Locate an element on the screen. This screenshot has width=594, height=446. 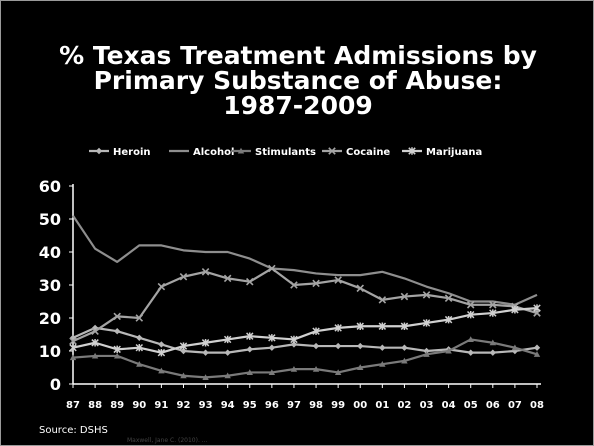
marijuana-legend-marker is located at coordinates (412, 151).